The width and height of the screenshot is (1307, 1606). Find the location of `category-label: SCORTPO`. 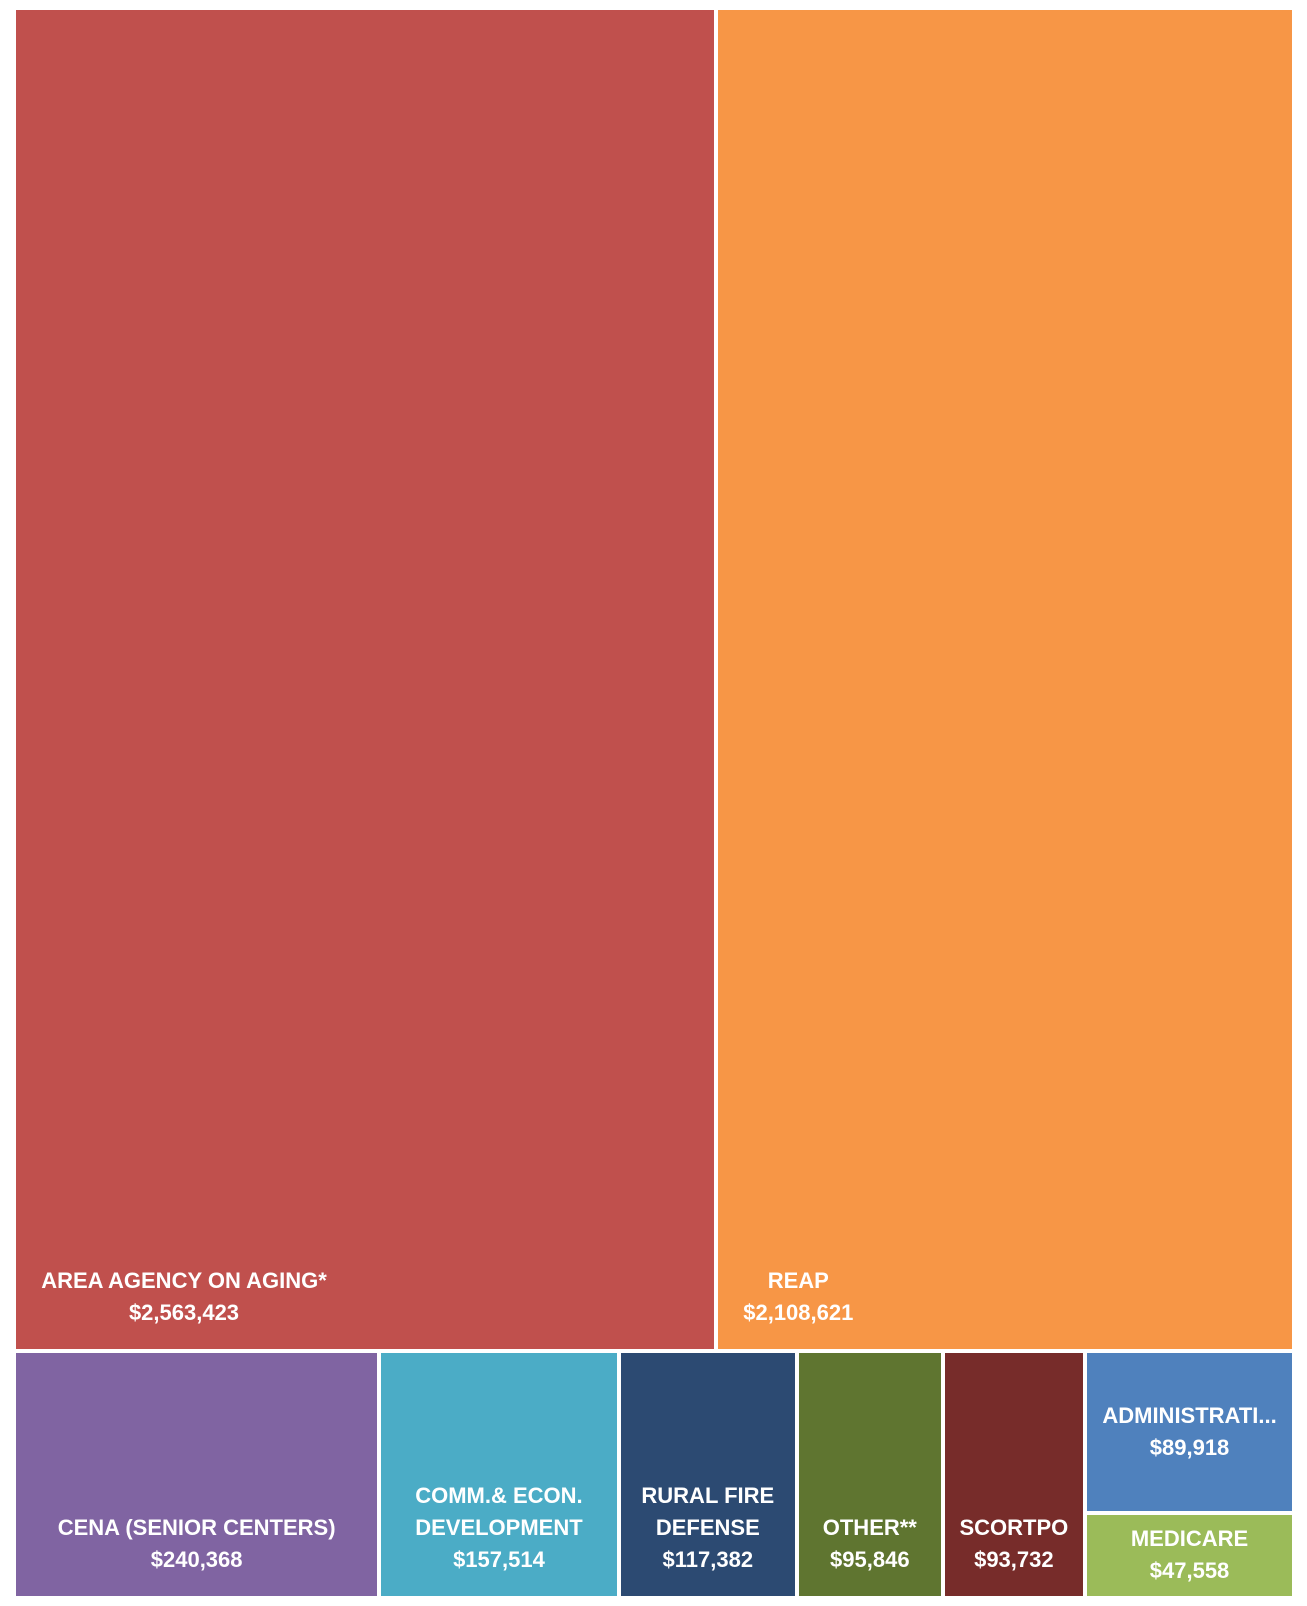

category-label: SCORTPO is located at coordinates (1014, 1527).